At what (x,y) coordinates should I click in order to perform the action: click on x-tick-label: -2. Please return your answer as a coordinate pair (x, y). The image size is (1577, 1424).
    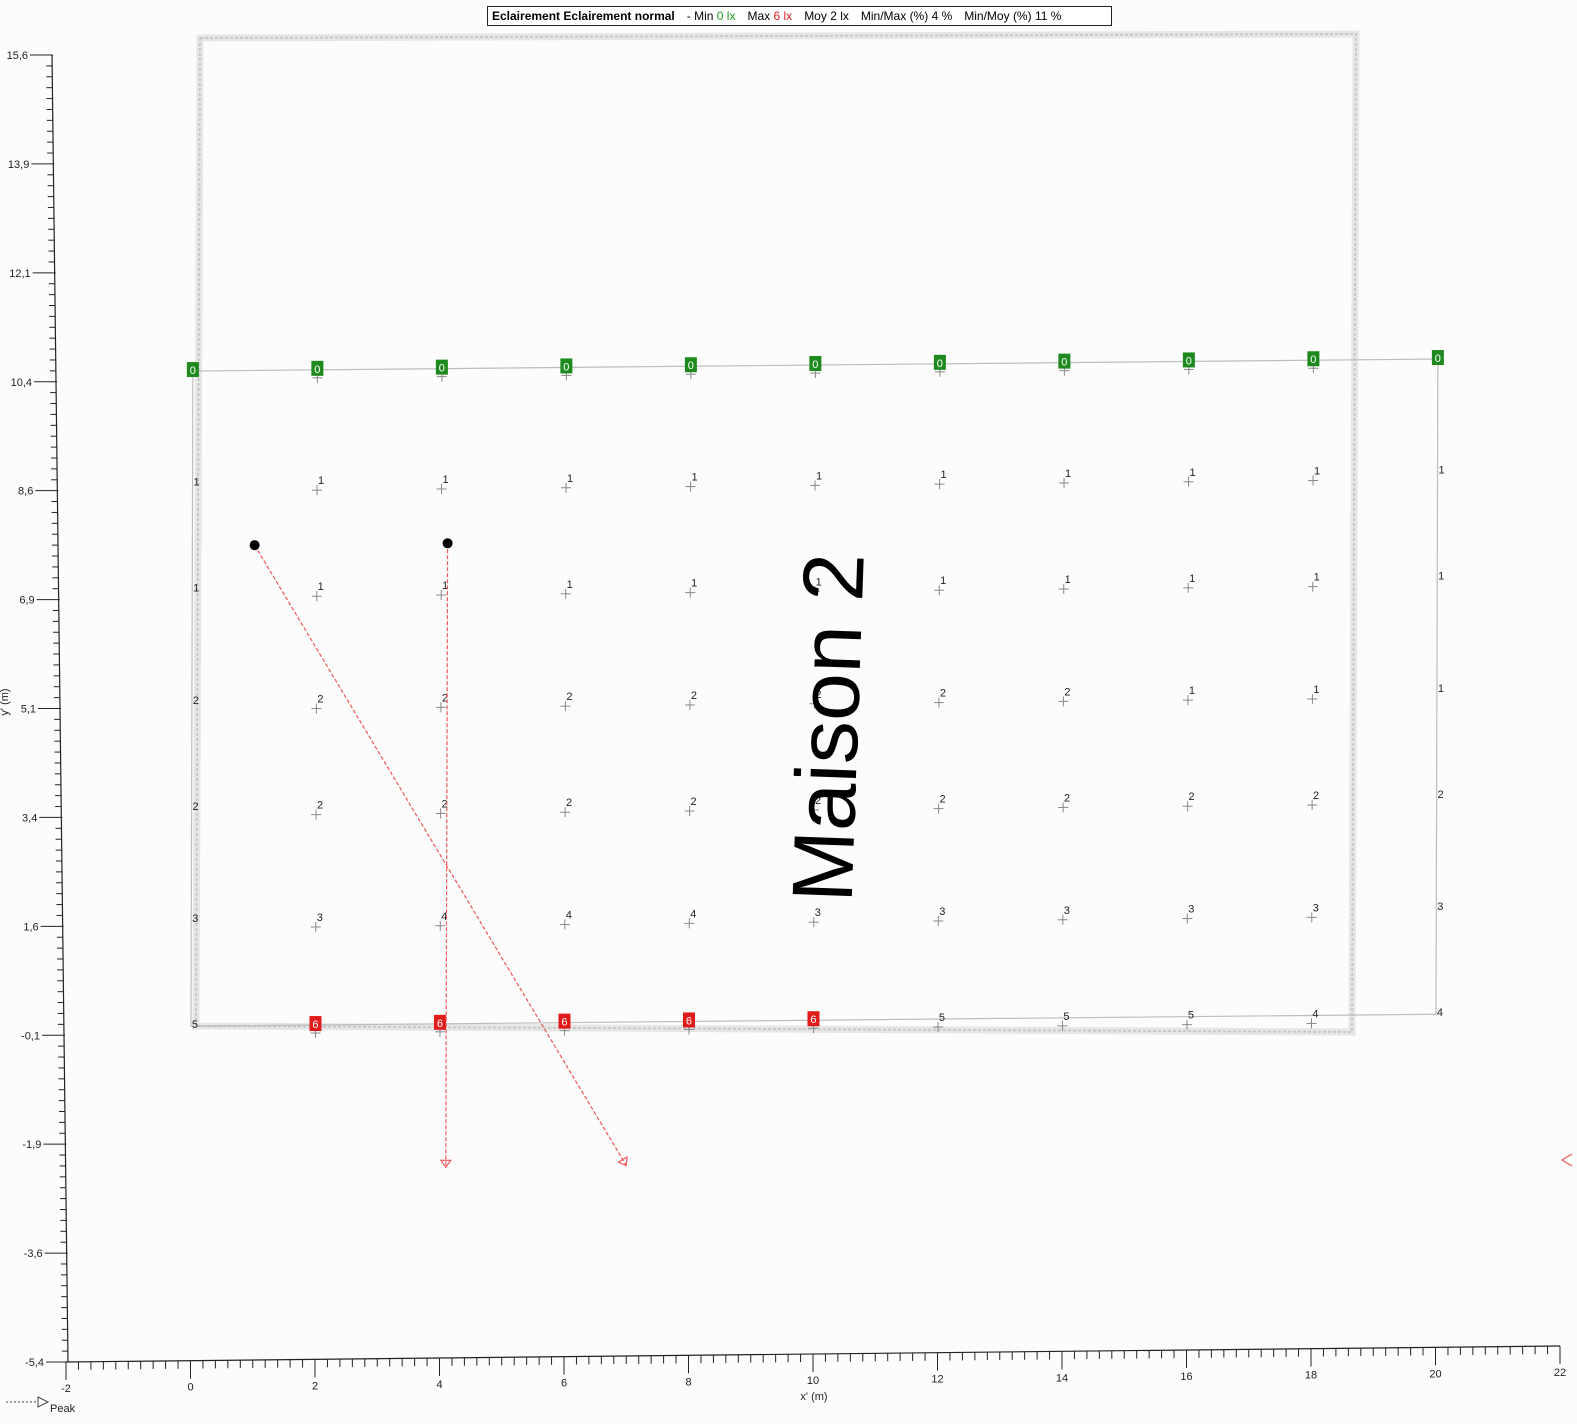
    Looking at the image, I should click on (66, 1389).